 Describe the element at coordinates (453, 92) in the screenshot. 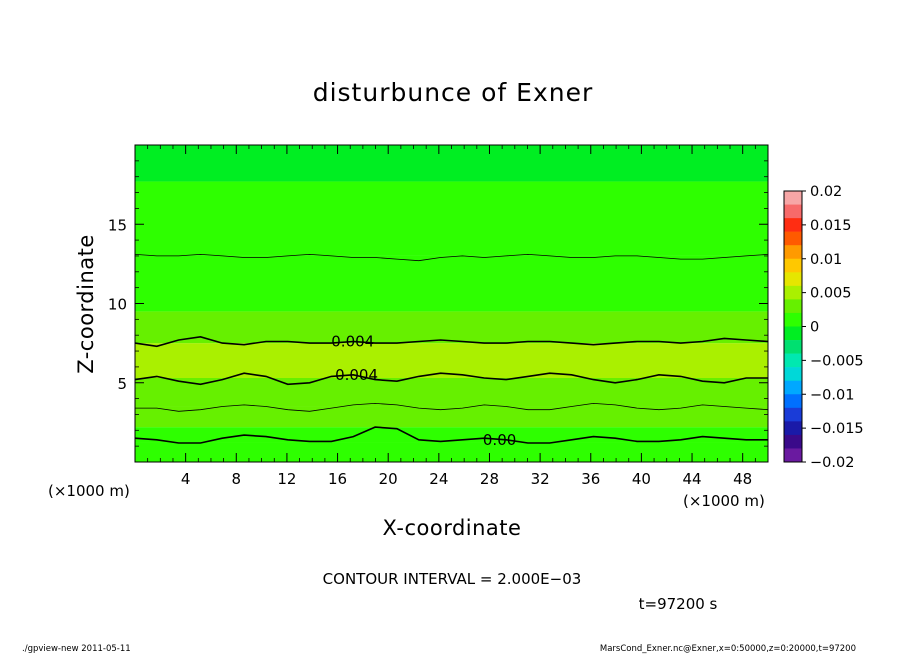

I see `chart-title: disturbunce of Exner` at that location.